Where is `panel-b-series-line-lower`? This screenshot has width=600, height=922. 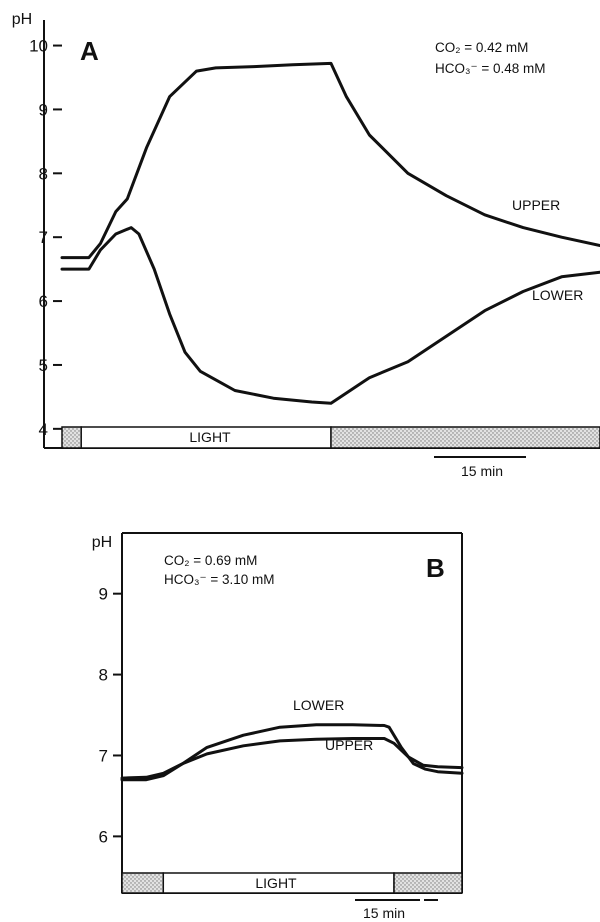
panel-b-series-line-lower is located at coordinates (292, 752).